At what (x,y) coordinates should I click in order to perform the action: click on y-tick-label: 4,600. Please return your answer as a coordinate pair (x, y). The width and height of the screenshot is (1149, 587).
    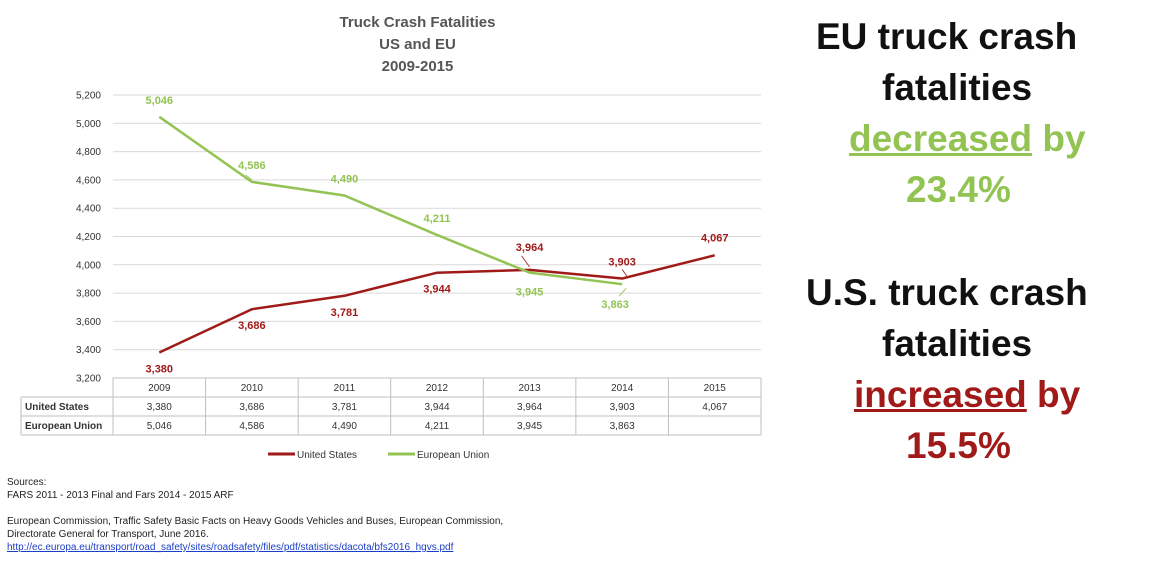
    Looking at the image, I should click on (88, 180).